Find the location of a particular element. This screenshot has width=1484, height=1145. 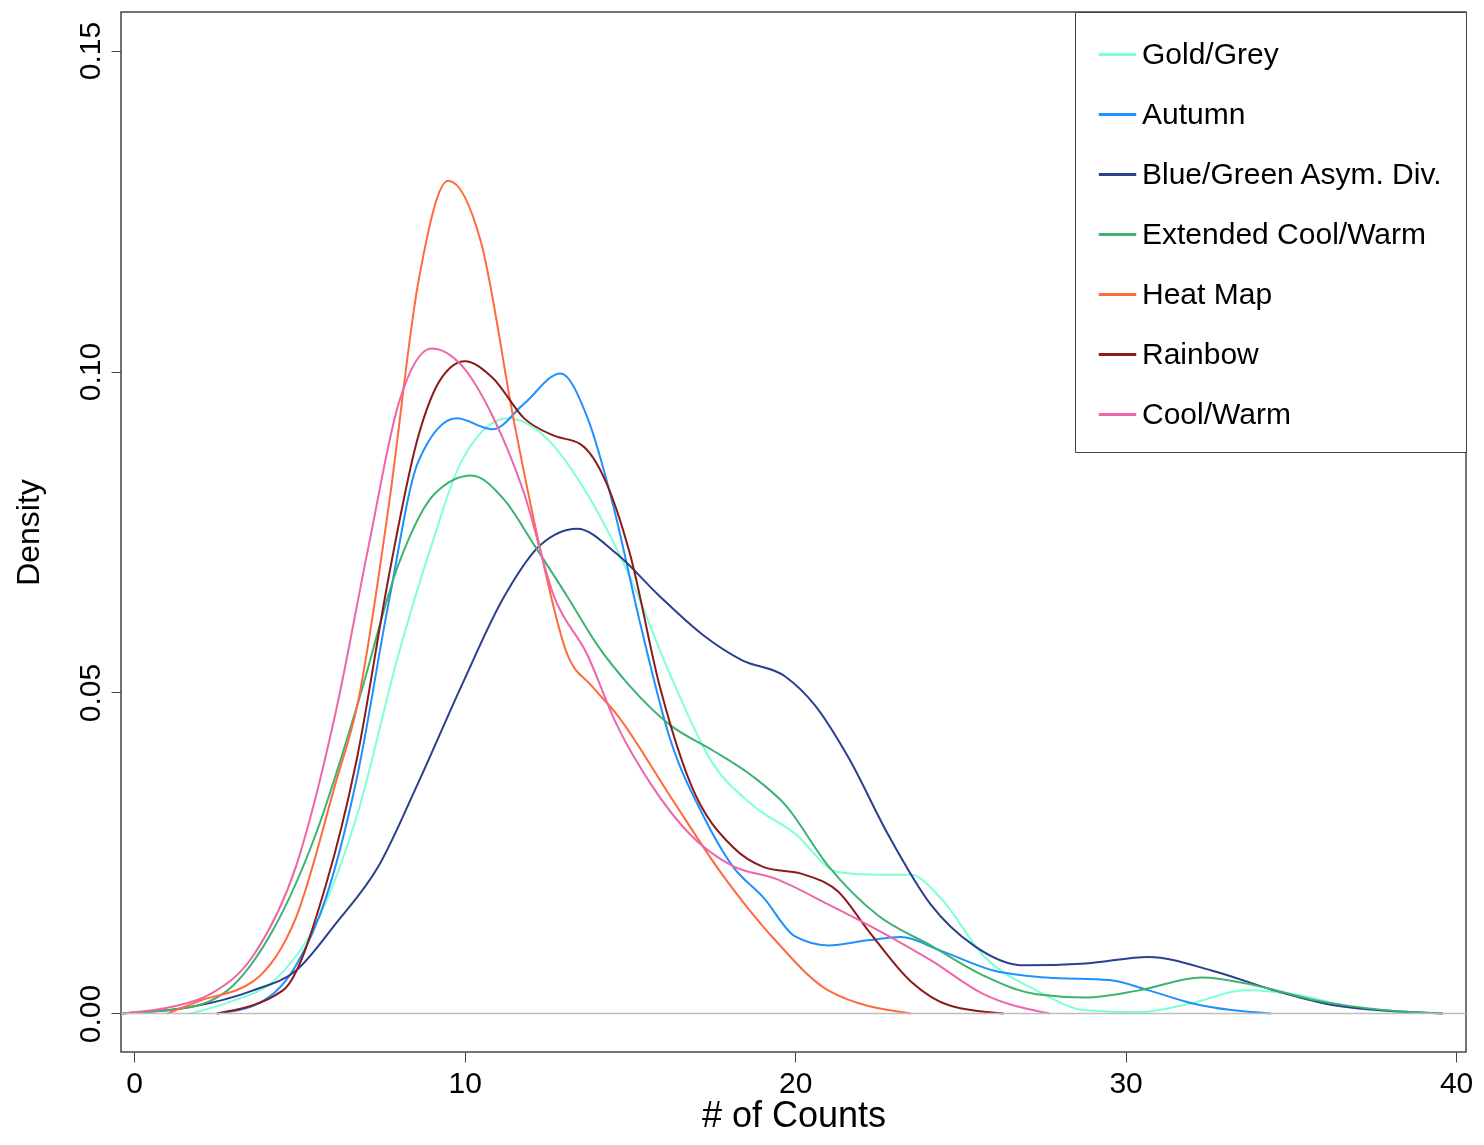

legend-label: Blue/Green Asym. Div. is located at coordinates (1292, 173).